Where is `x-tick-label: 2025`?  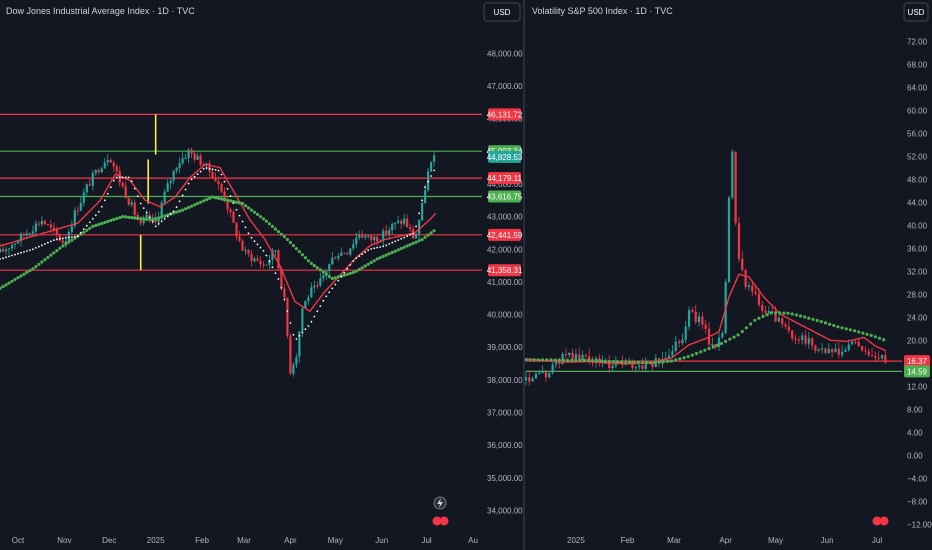 x-tick-label: 2025 is located at coordinates (576, 540).